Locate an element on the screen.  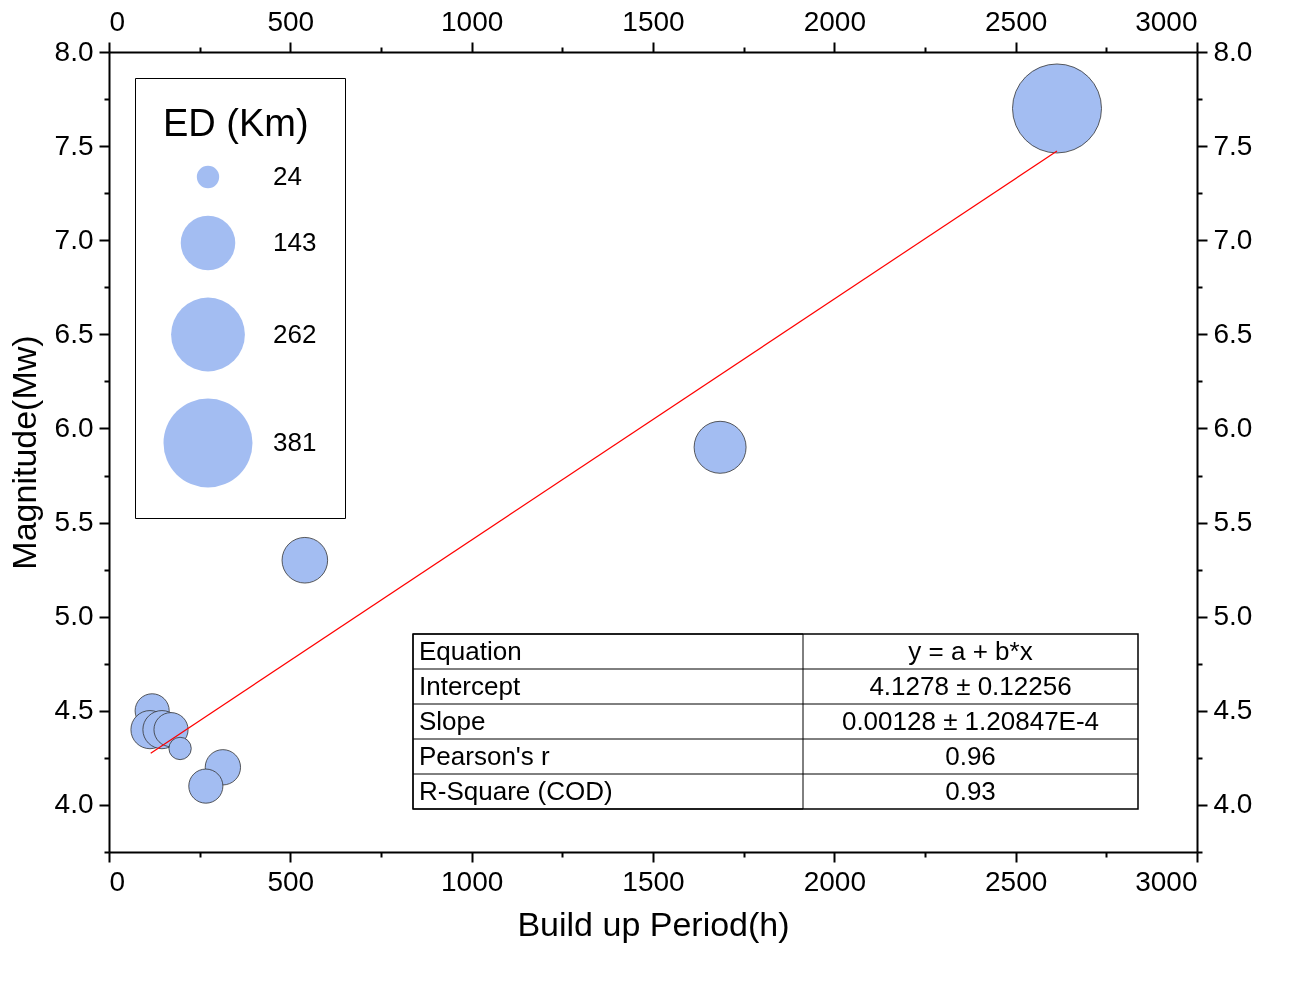
y-tick-label: 7.0 is located at coordinates (74, 239).